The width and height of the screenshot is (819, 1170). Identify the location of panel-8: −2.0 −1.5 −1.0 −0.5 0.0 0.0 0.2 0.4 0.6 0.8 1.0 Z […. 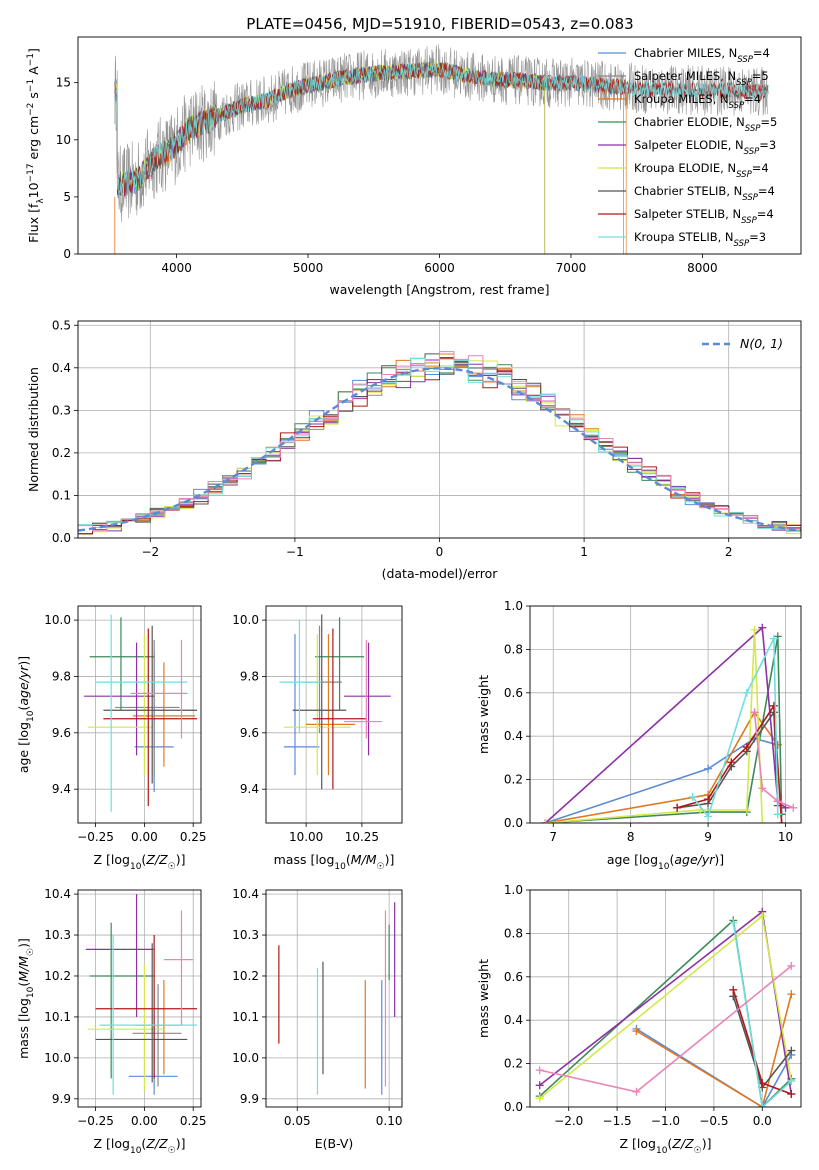
(639, 1019).